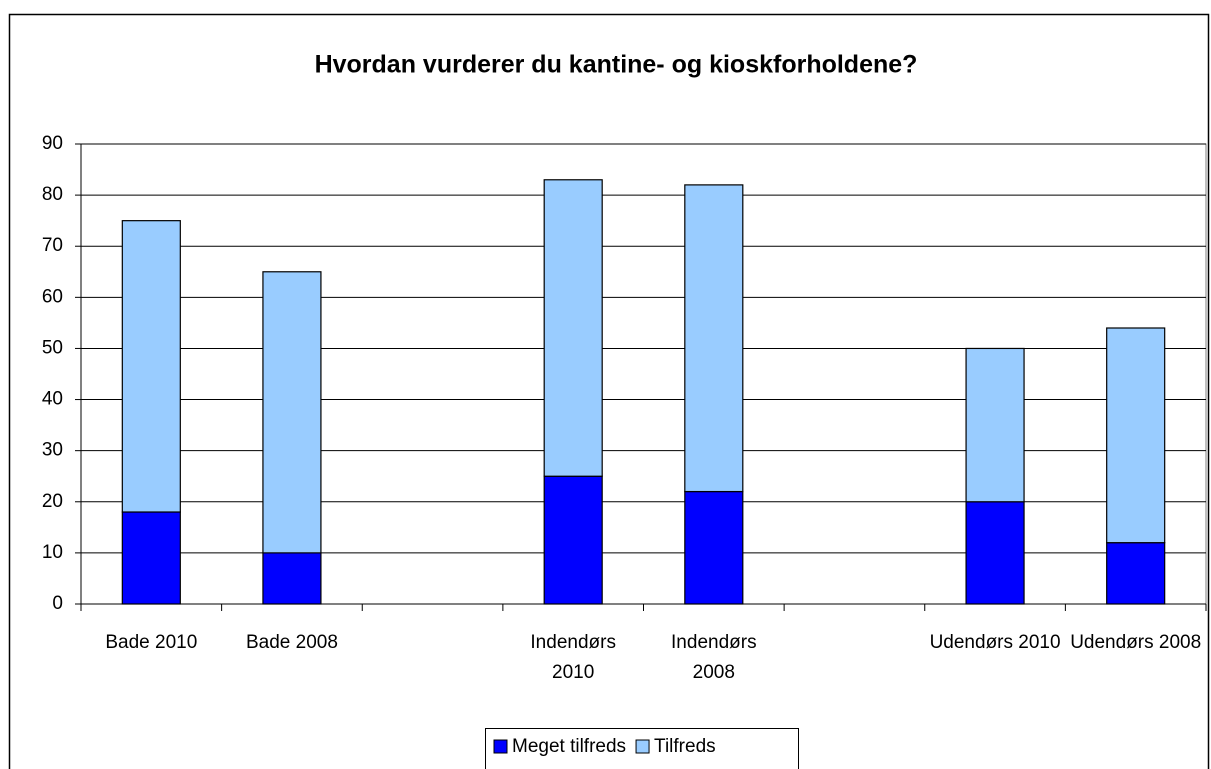 Image resolution: width=1211 pixels, height=769 pixels. I want to click on y-tick-label: 90, so click(52, 143).